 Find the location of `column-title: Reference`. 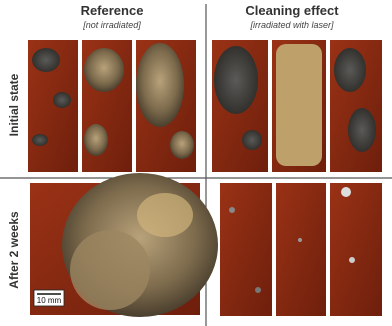

column-title: Reference is located at coordinates (112, 10).